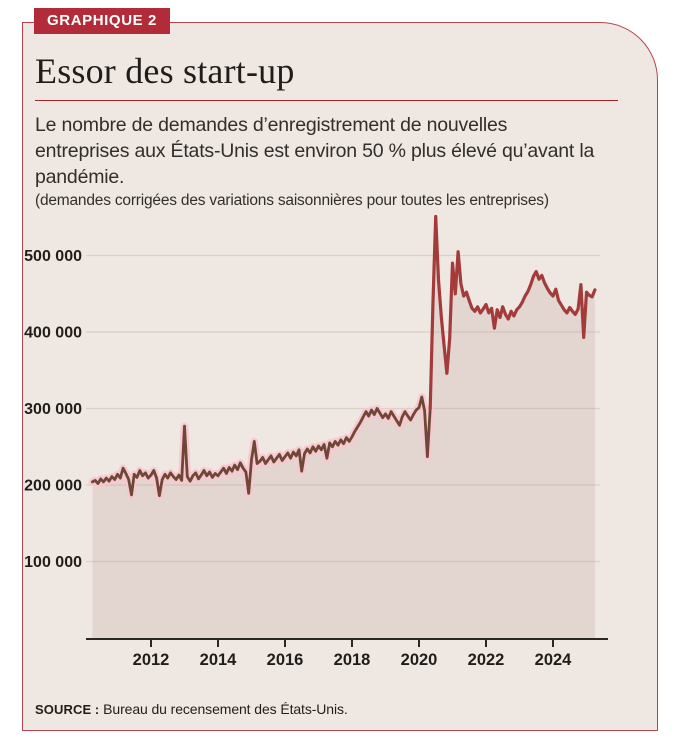 The width and height of the screenshot is (676, 749). What do you see at coordinates (53, 409) in the screenshot?
I see `y-axis-tick-label: 300 000` at bounding box center [53, 409].